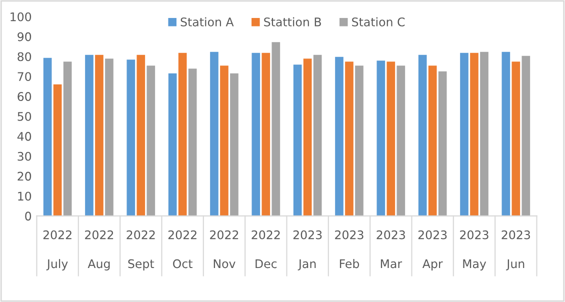 This screenshot has width=565, height=302. What do you see at coordinates (99, 250) in the screenshot?
I see `category-label: 2022 Aug` at bounding box center [99, 250].